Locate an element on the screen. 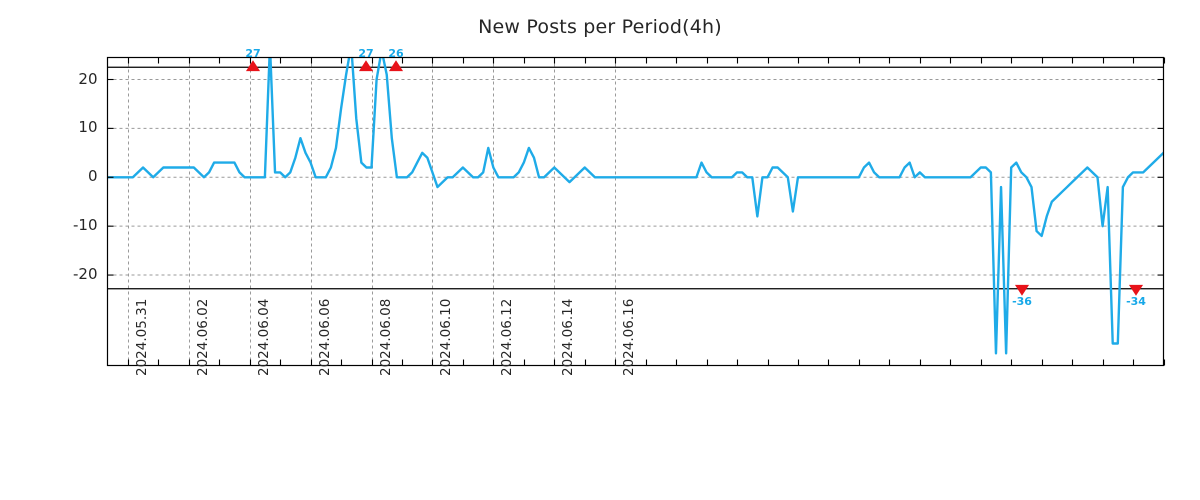 The height and width of the screenshot is (500, 1200). y-axis-tick-label: 0 is located at coordinates (92, 176).